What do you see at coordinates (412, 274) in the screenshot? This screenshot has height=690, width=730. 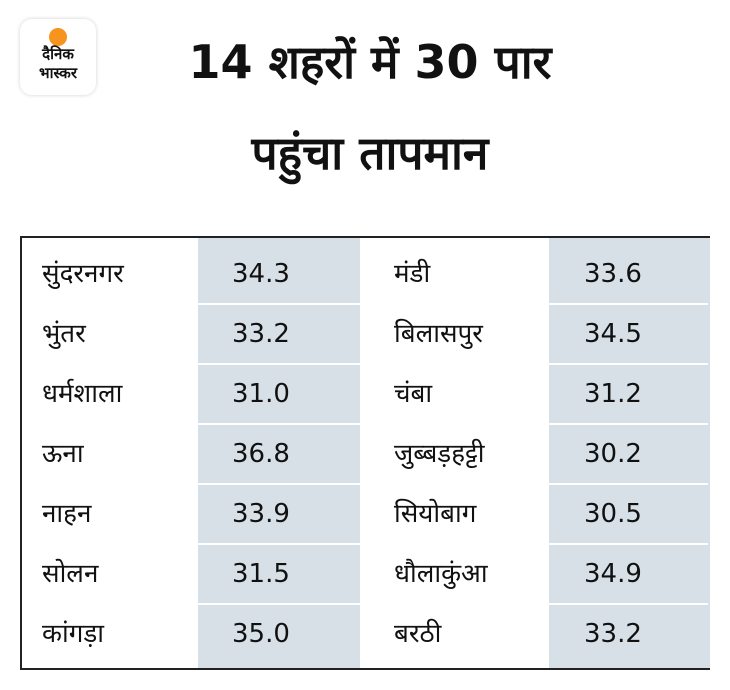 I see `city-name: मंडी` at bounding box center [412, 274].